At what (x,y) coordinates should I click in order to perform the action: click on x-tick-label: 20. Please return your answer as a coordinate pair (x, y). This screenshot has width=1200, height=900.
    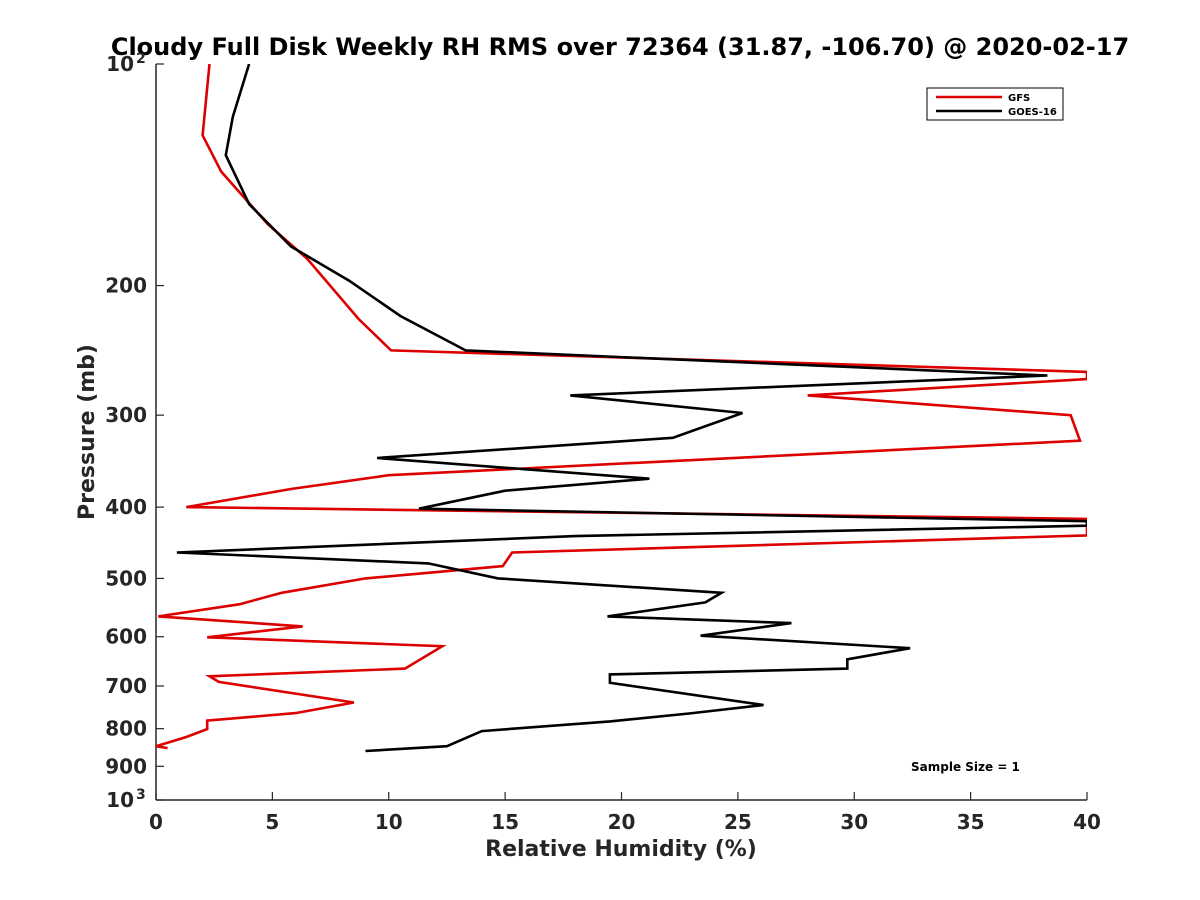
    Looking at the image, I should click on (622, 822).